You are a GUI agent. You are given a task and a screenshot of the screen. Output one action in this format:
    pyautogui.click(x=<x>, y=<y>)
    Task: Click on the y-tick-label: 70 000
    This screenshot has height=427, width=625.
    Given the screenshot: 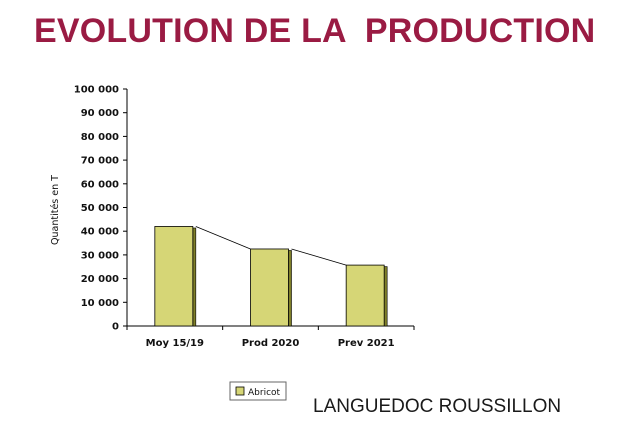 What is the action you would take?
    pyautogui.click(x=100, y=161)
    